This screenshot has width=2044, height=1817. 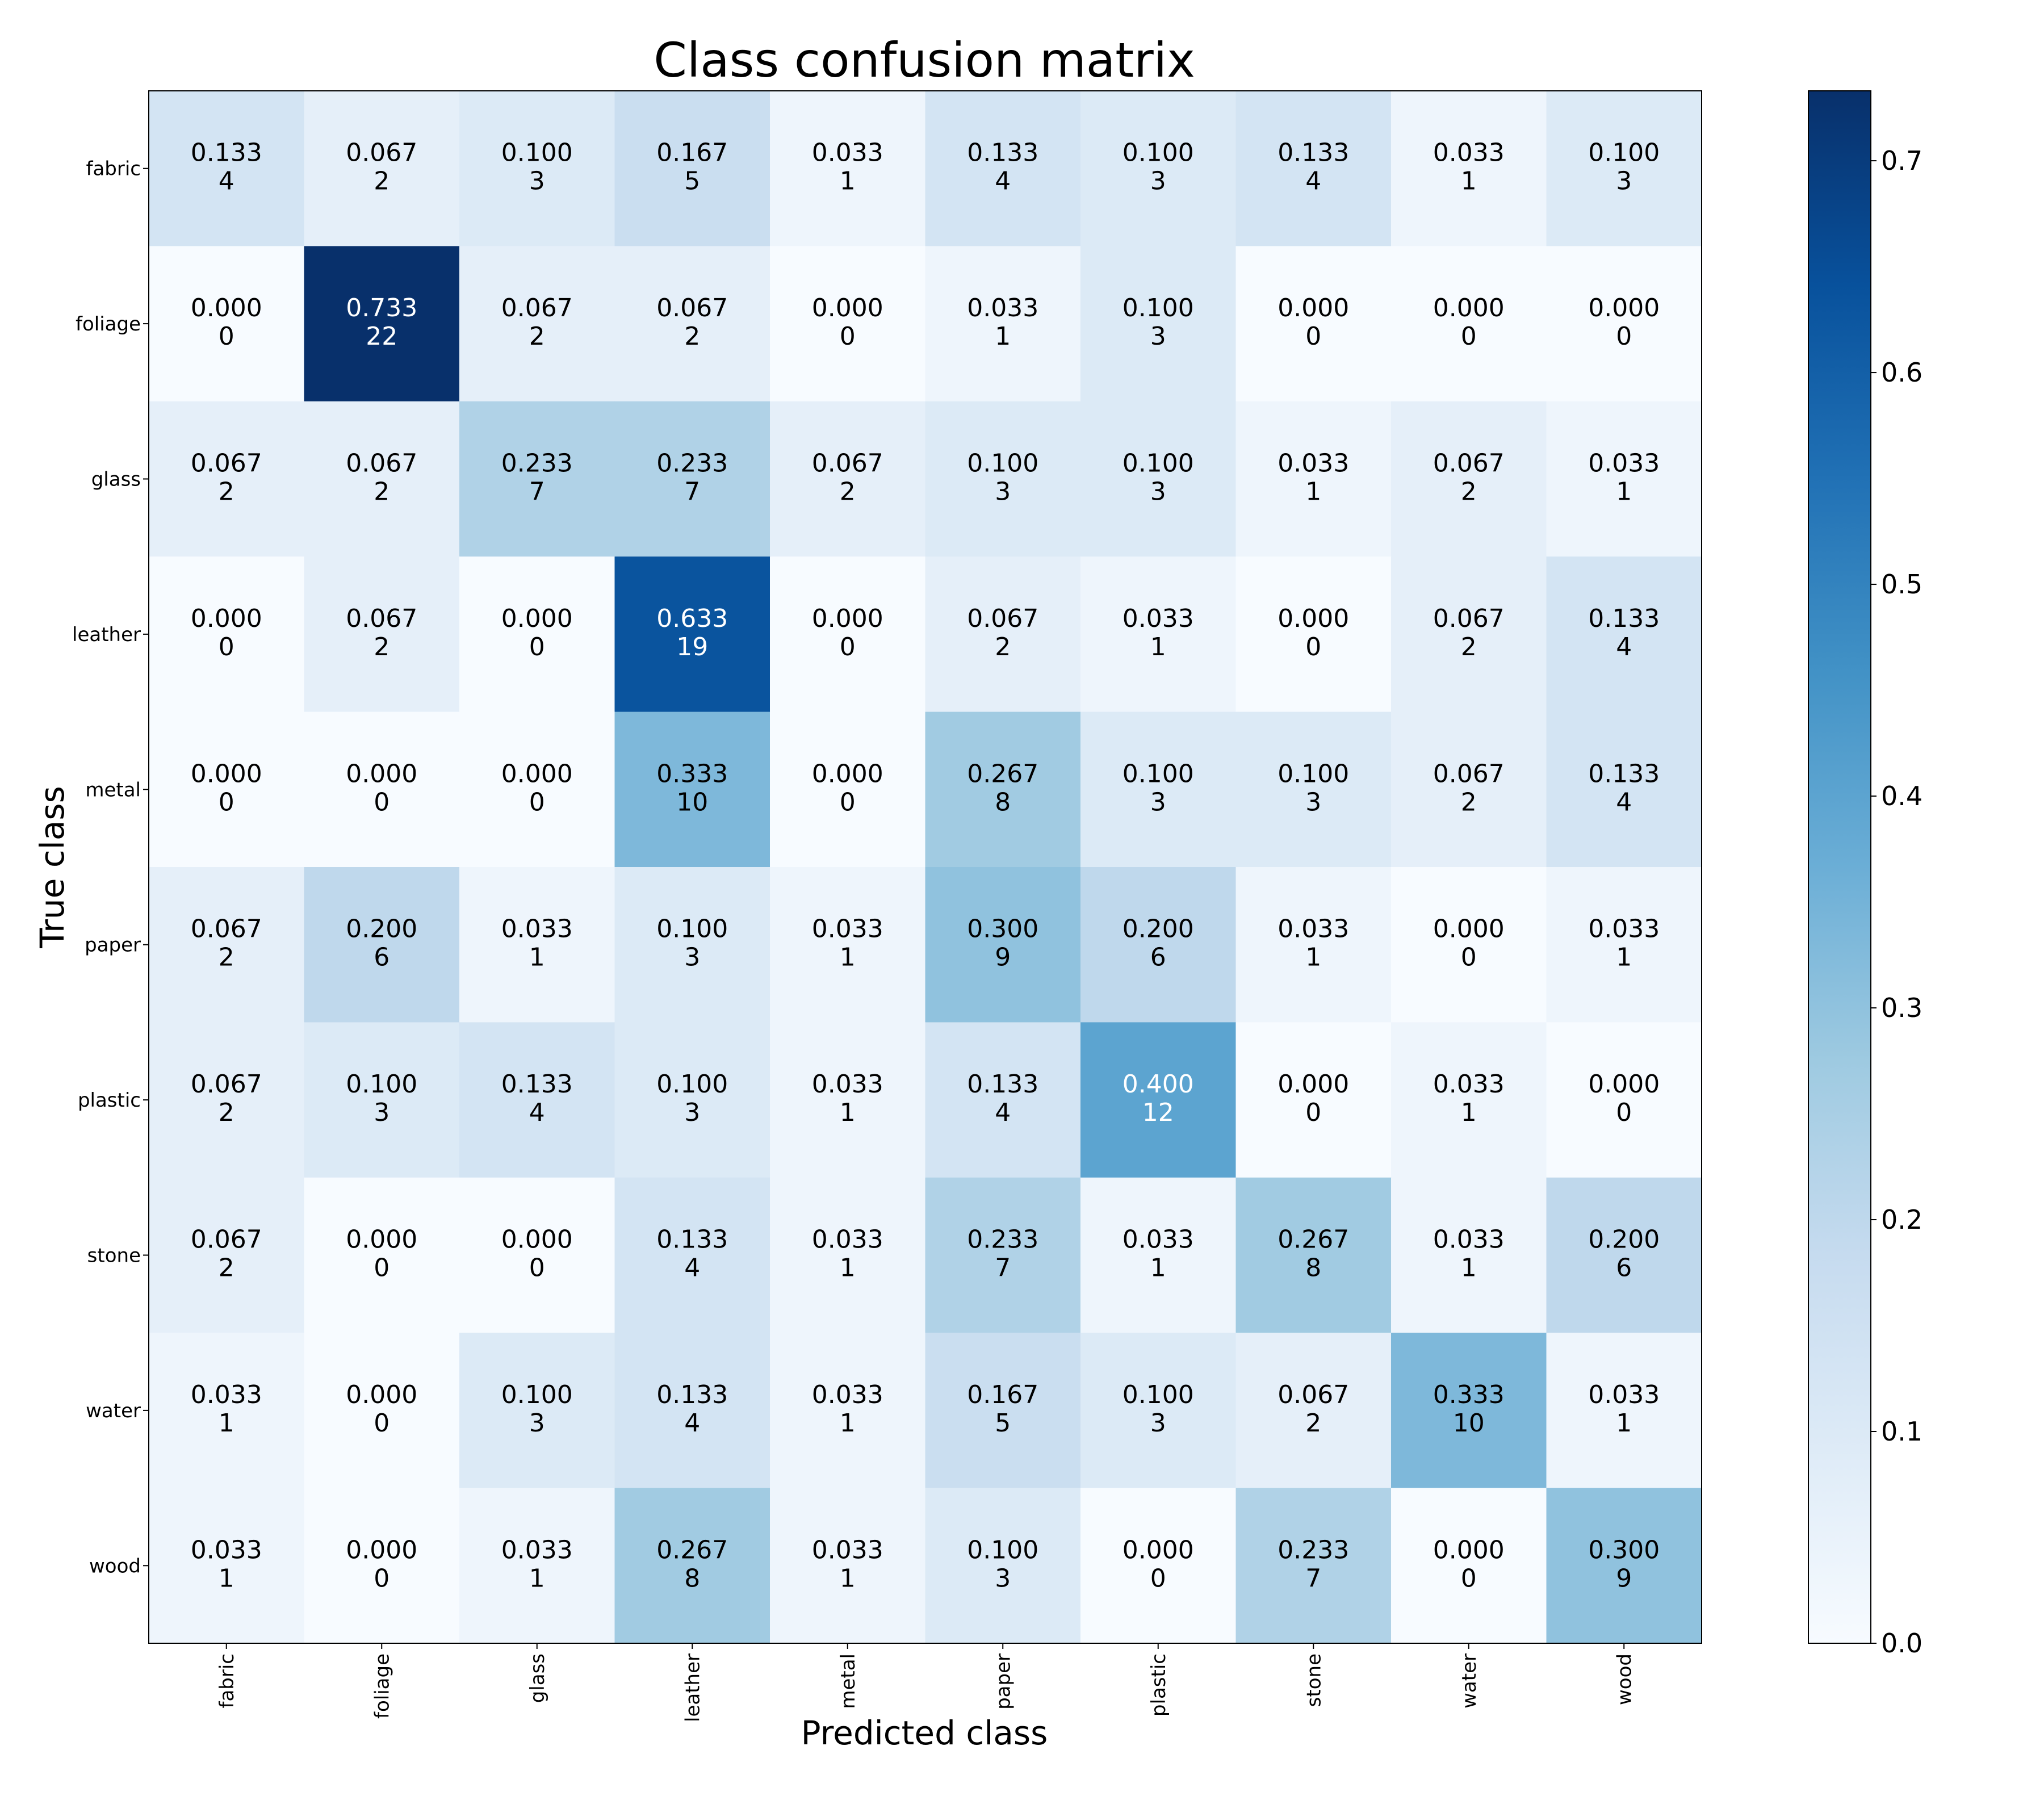 What do you see at coordinates (1624, 1579) in the screenshot?
I see `cell-count-label: 9` at bounding box center [1624, 1579].